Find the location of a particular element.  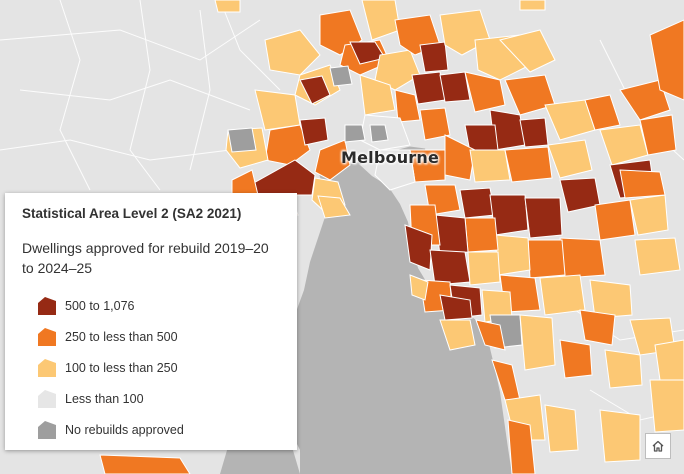

legend-item: No rebuilds approved is located at coordinates (151, 429).